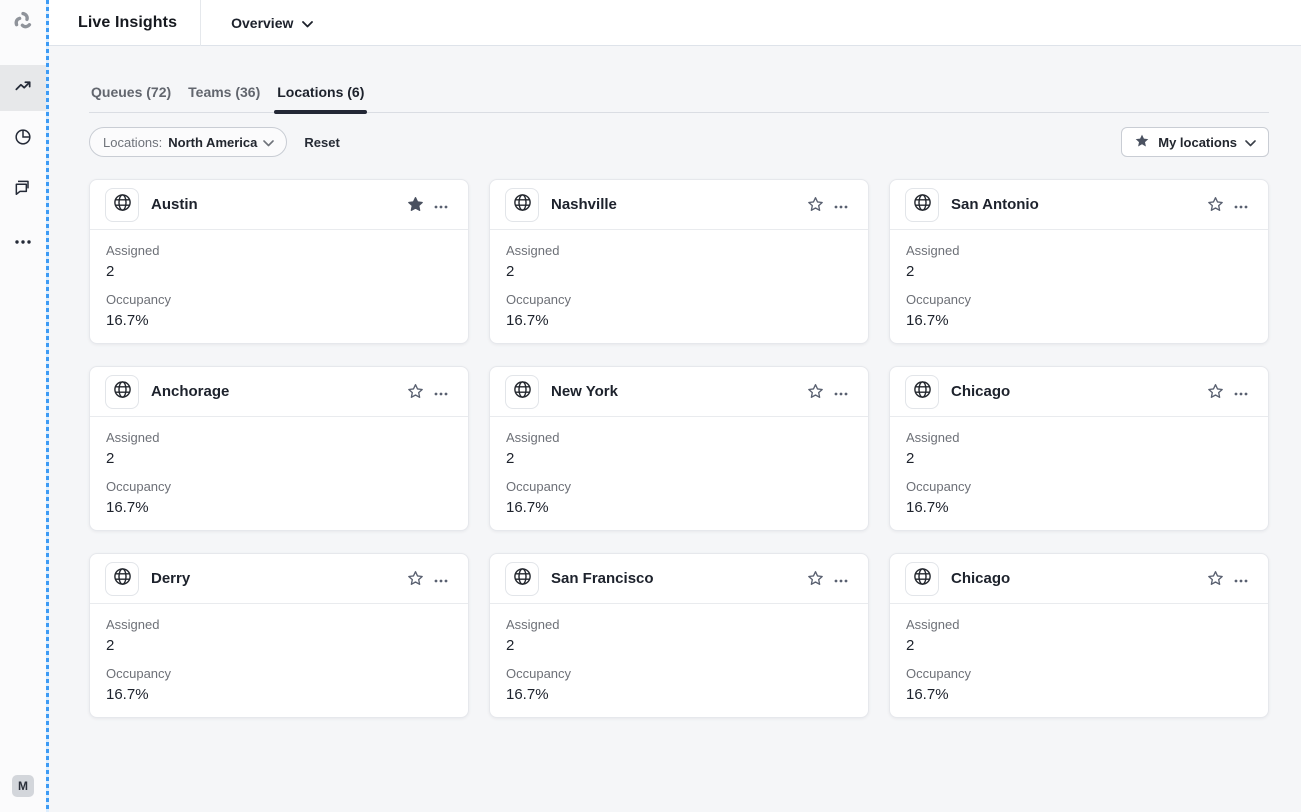 The height and width of the screenshot is (812, 1301). I want to click on app-logo, so click(23, 23).